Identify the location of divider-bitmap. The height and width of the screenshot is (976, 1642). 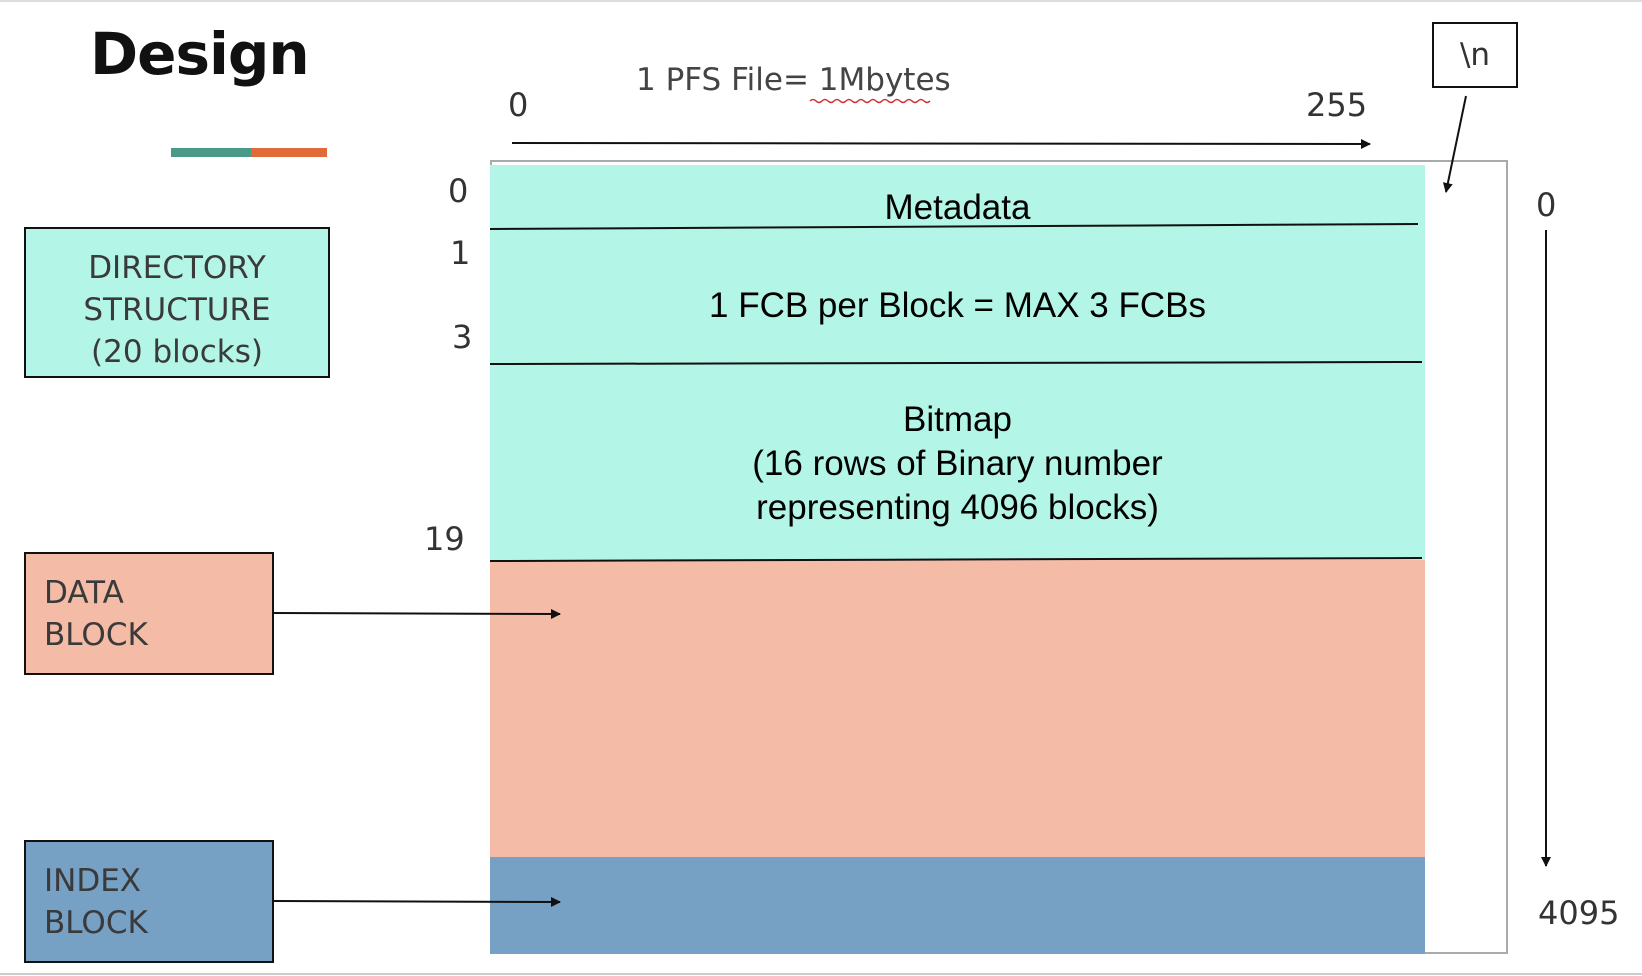
(956, 559).